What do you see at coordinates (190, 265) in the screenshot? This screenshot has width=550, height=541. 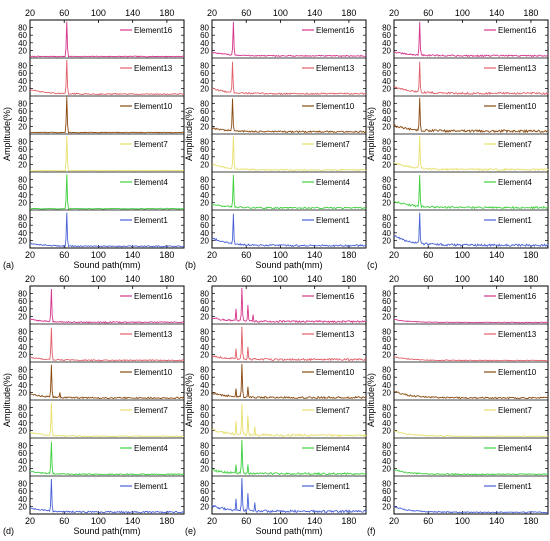 I see `panel-label: (b)` at bounding box center [190, 265].